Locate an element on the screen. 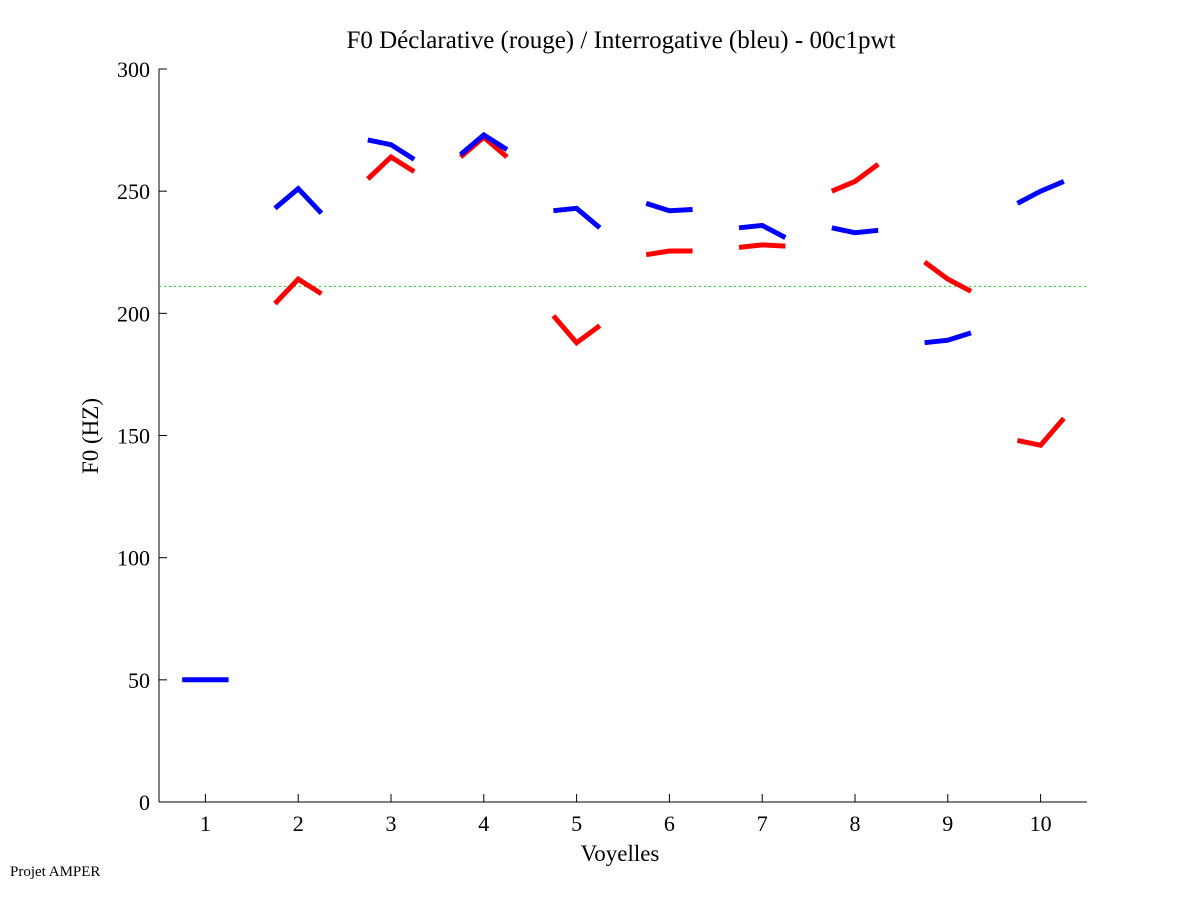 The image size is (1201, 901). x-tick-label: 5 is located at coordinates (576, 823).